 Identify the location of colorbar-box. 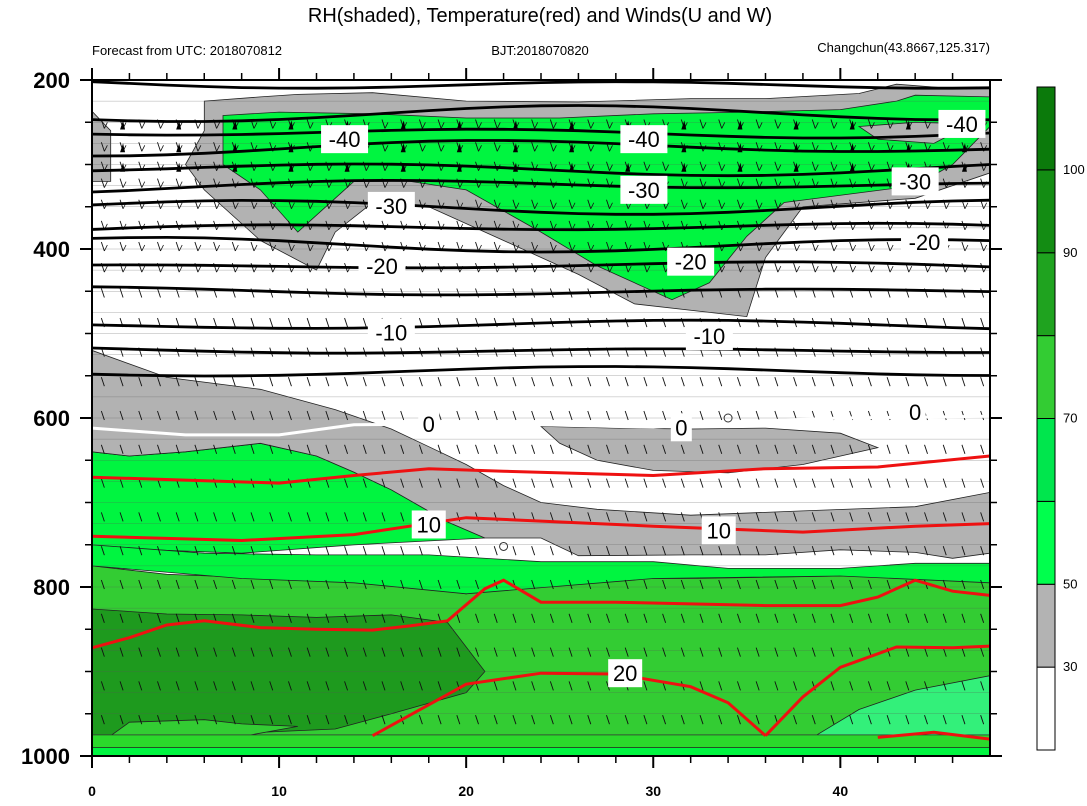
(1046, 128).